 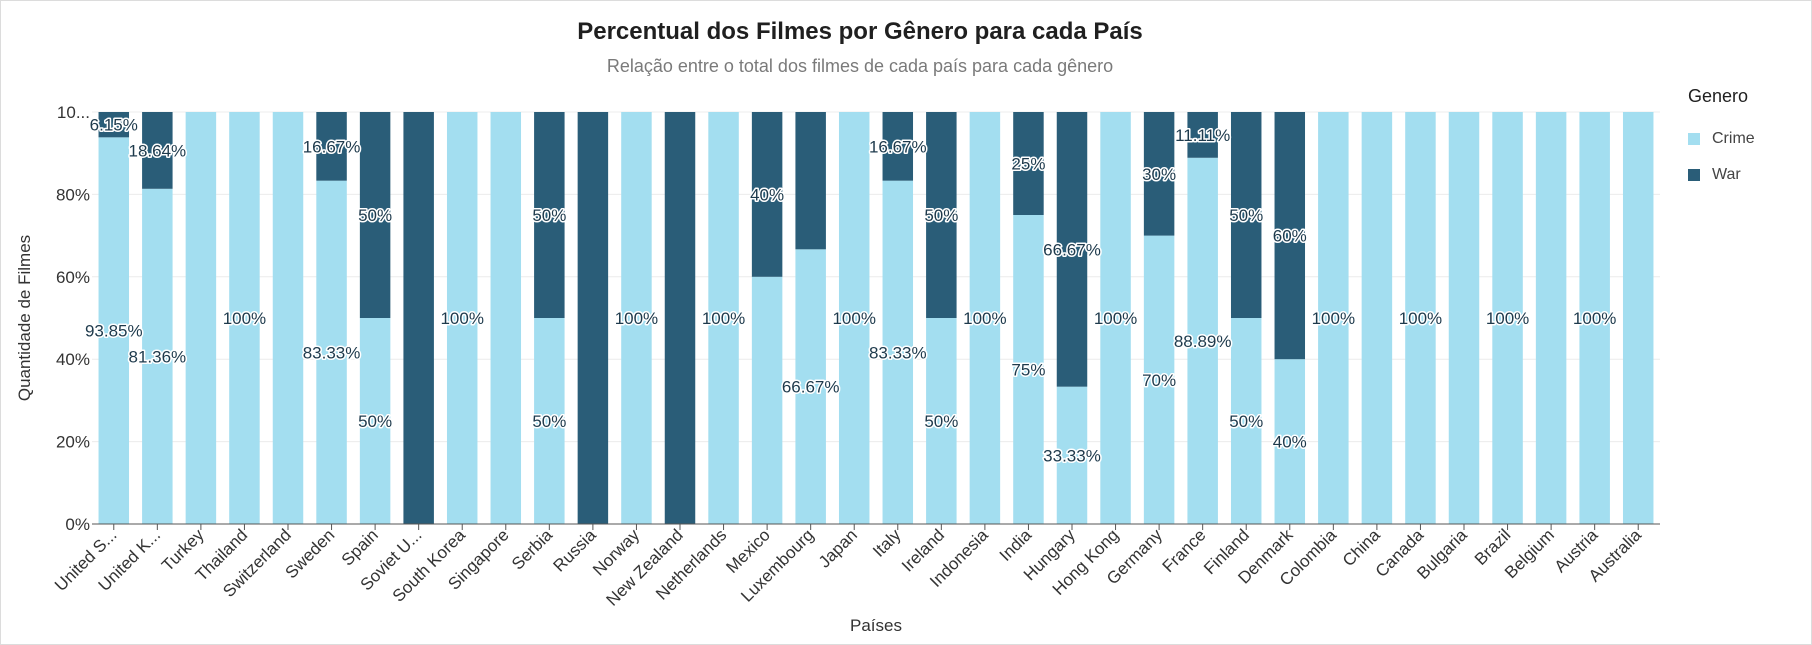 I want to click on y-tick-label: 0%, so click(x=77, y=524).